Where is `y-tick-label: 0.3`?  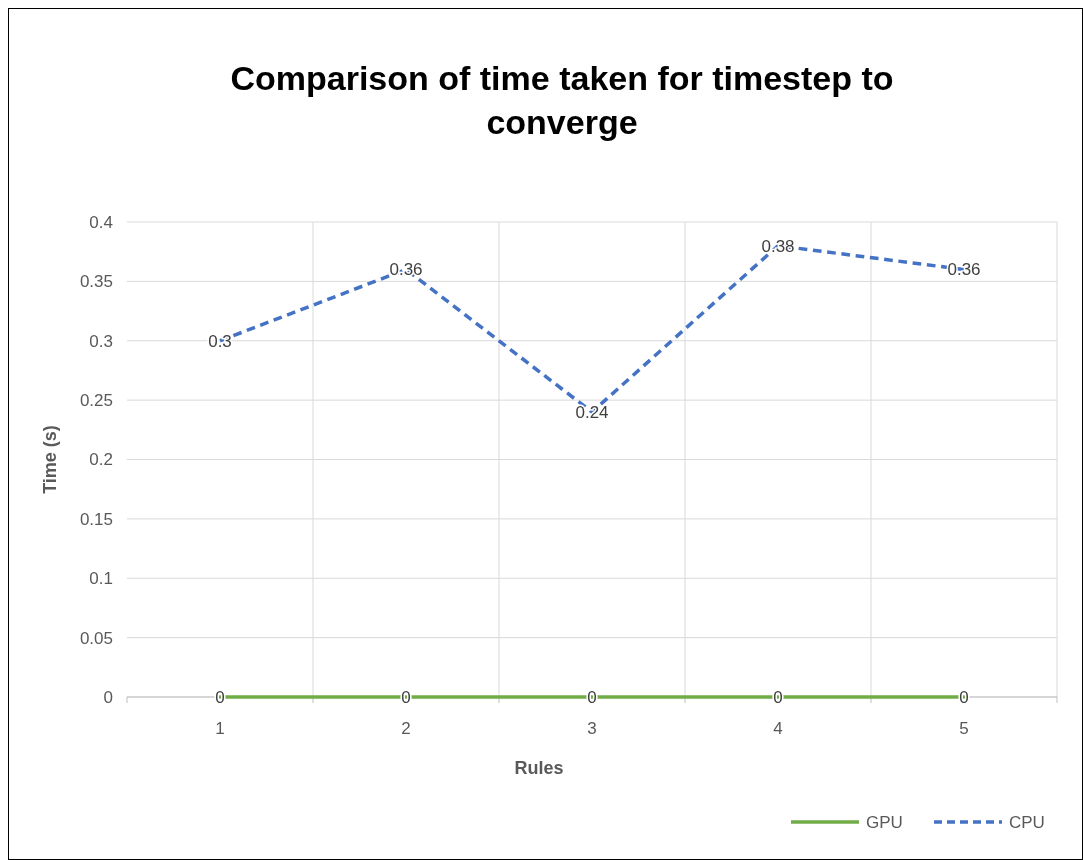 y-tick-label: 0.3 is located at coordinates (101, 341).